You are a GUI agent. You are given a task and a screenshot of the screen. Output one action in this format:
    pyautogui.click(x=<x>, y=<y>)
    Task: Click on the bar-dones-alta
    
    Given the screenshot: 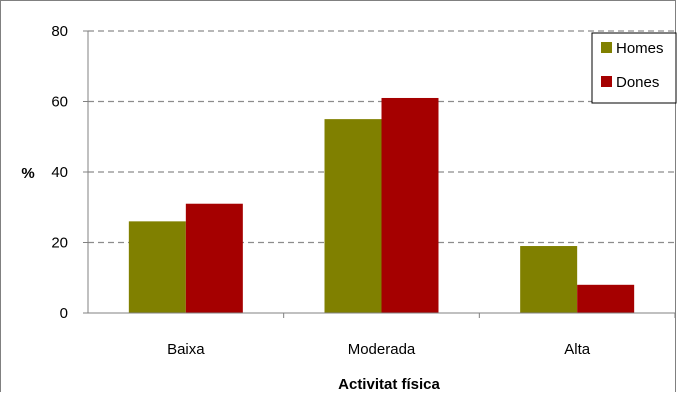 What is the action you would take?
    pyautogui.click(x=606, y=298)
    